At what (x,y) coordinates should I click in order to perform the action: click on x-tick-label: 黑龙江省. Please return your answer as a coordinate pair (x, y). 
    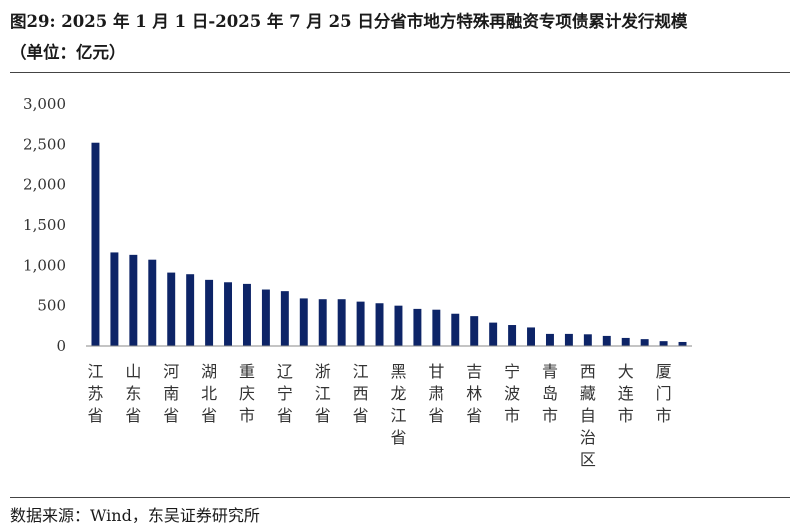
    Looking at the image, I should click on (398, 404).